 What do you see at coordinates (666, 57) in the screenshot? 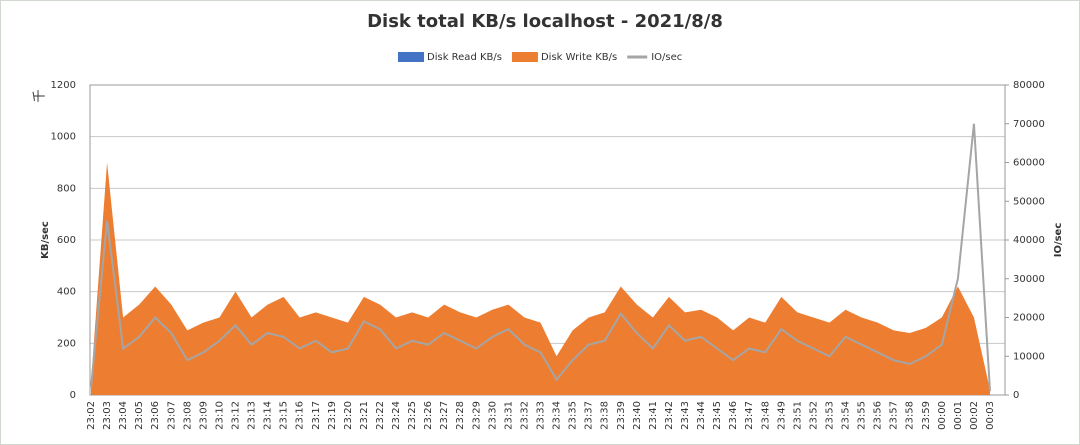
I see `legend-label: IO/sec` at bounding box center [666, 57].